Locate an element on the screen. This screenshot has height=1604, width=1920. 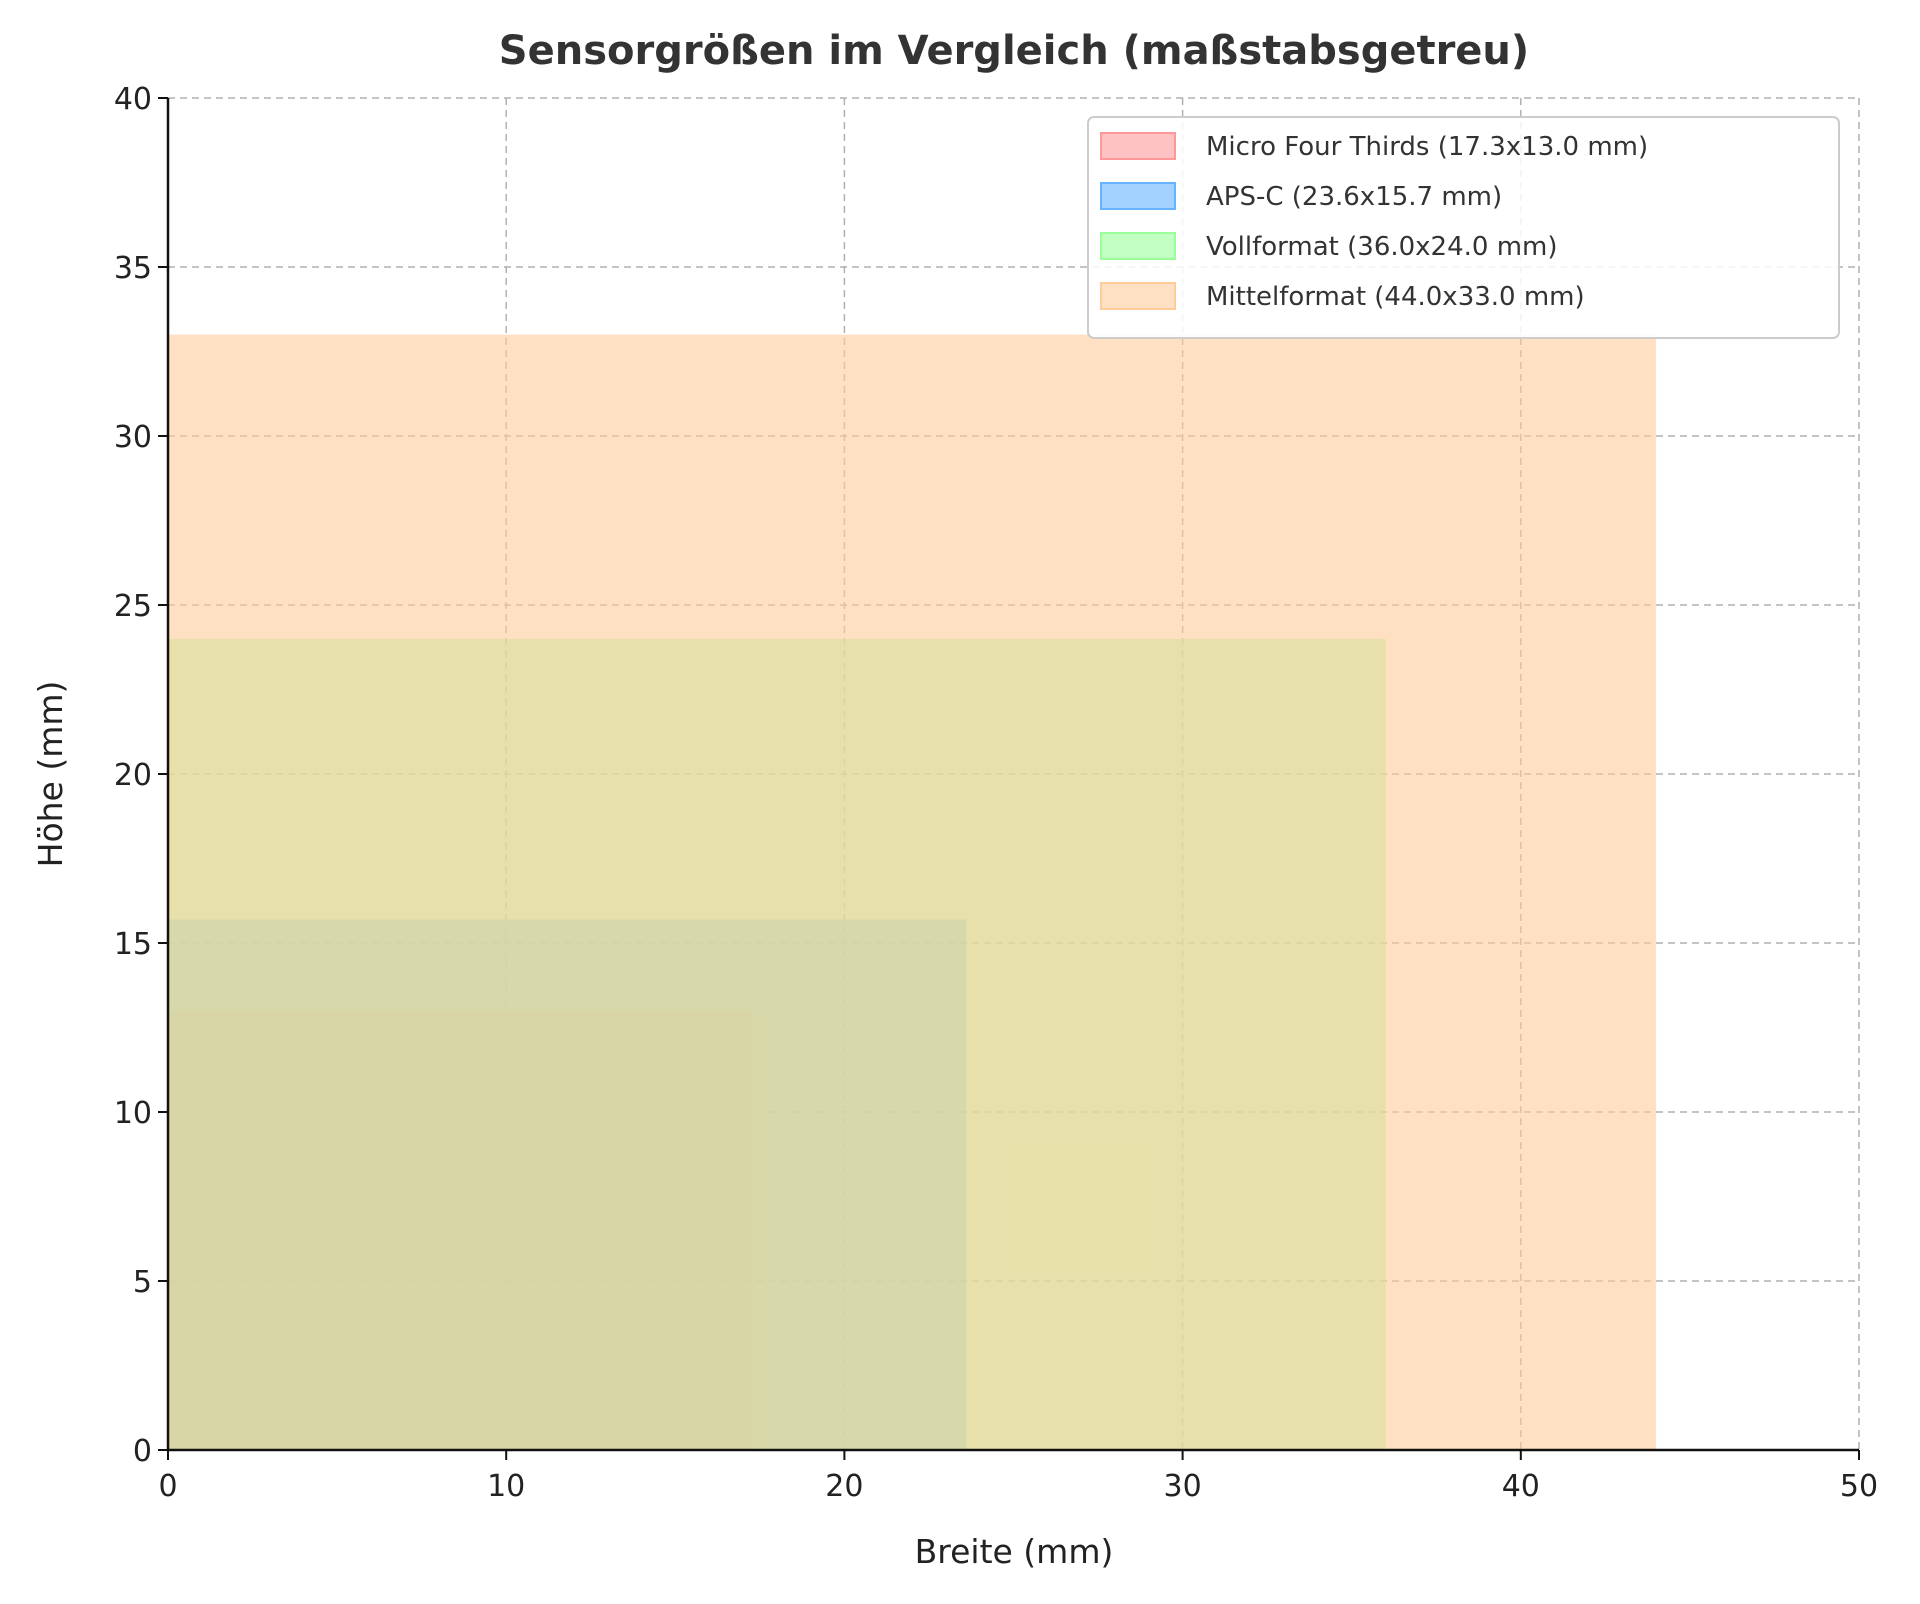
y-tick-label: 15 is located at coordinates (133, 944).